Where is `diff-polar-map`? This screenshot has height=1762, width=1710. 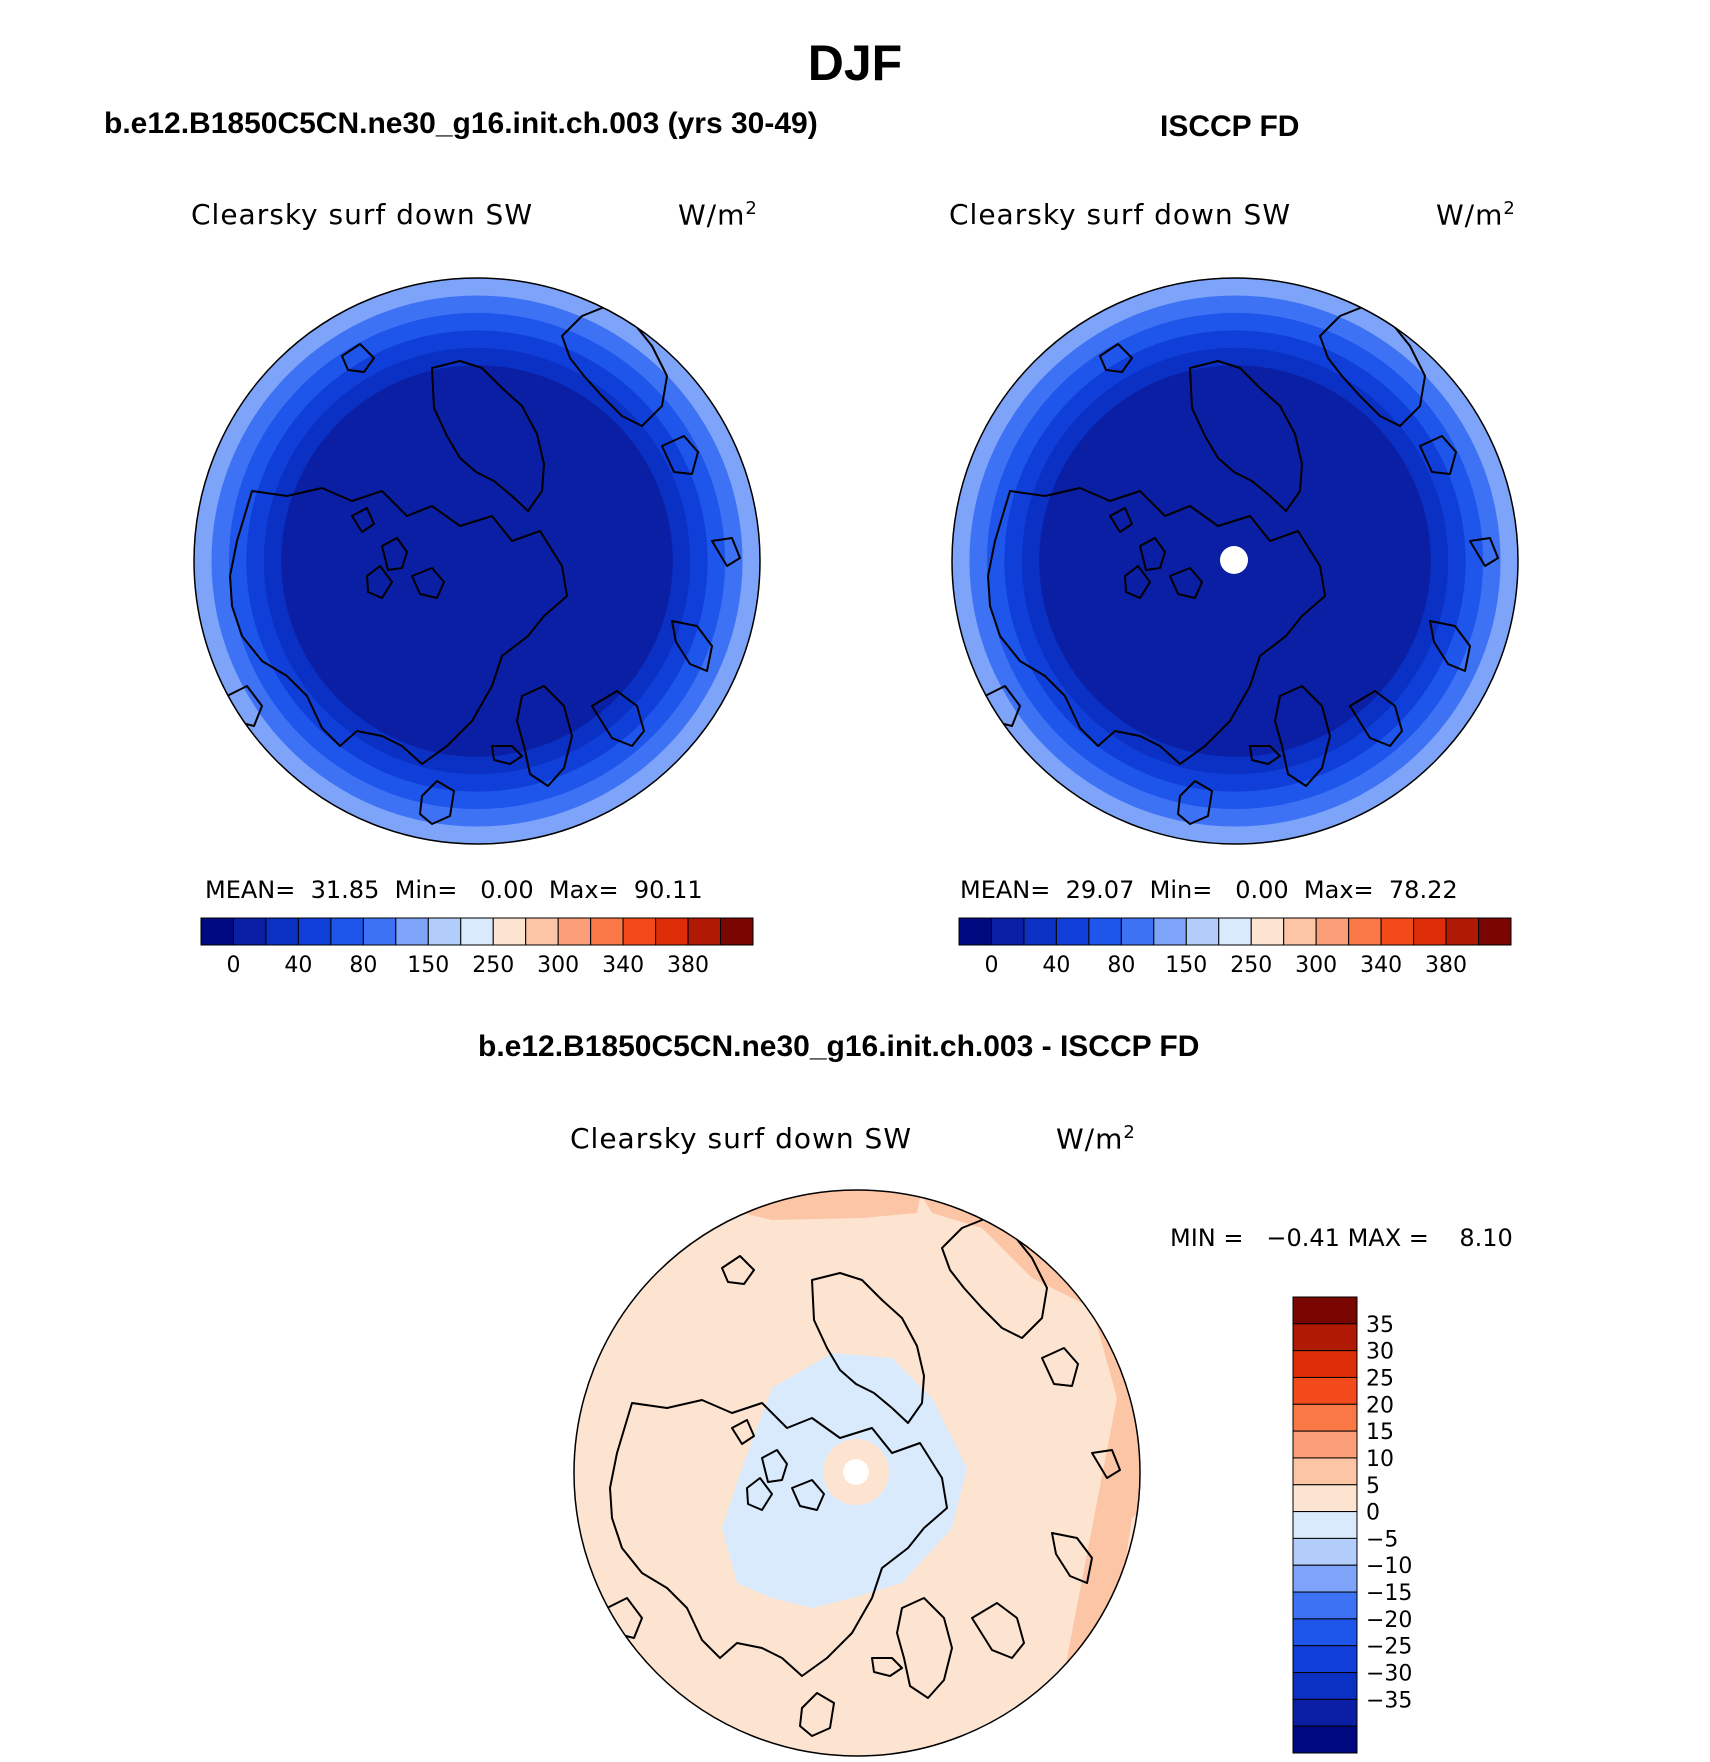 diff-polar-map is located at coordinates (857, 1473).